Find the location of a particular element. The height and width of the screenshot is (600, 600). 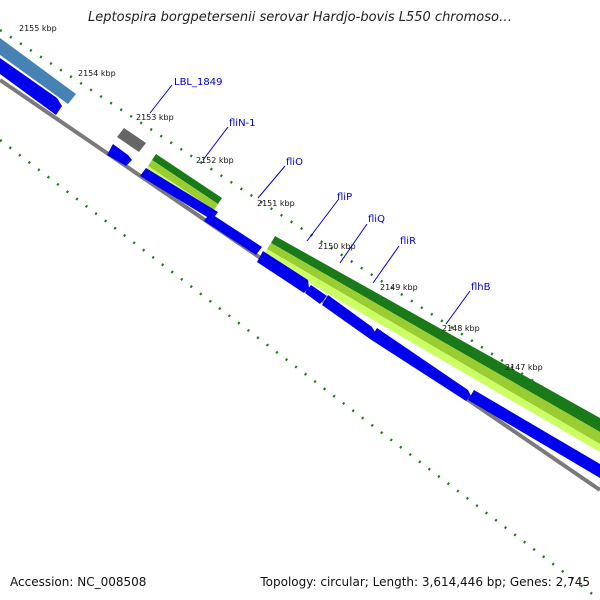

cds-lbl1849 is located at coordinates (119, 155).